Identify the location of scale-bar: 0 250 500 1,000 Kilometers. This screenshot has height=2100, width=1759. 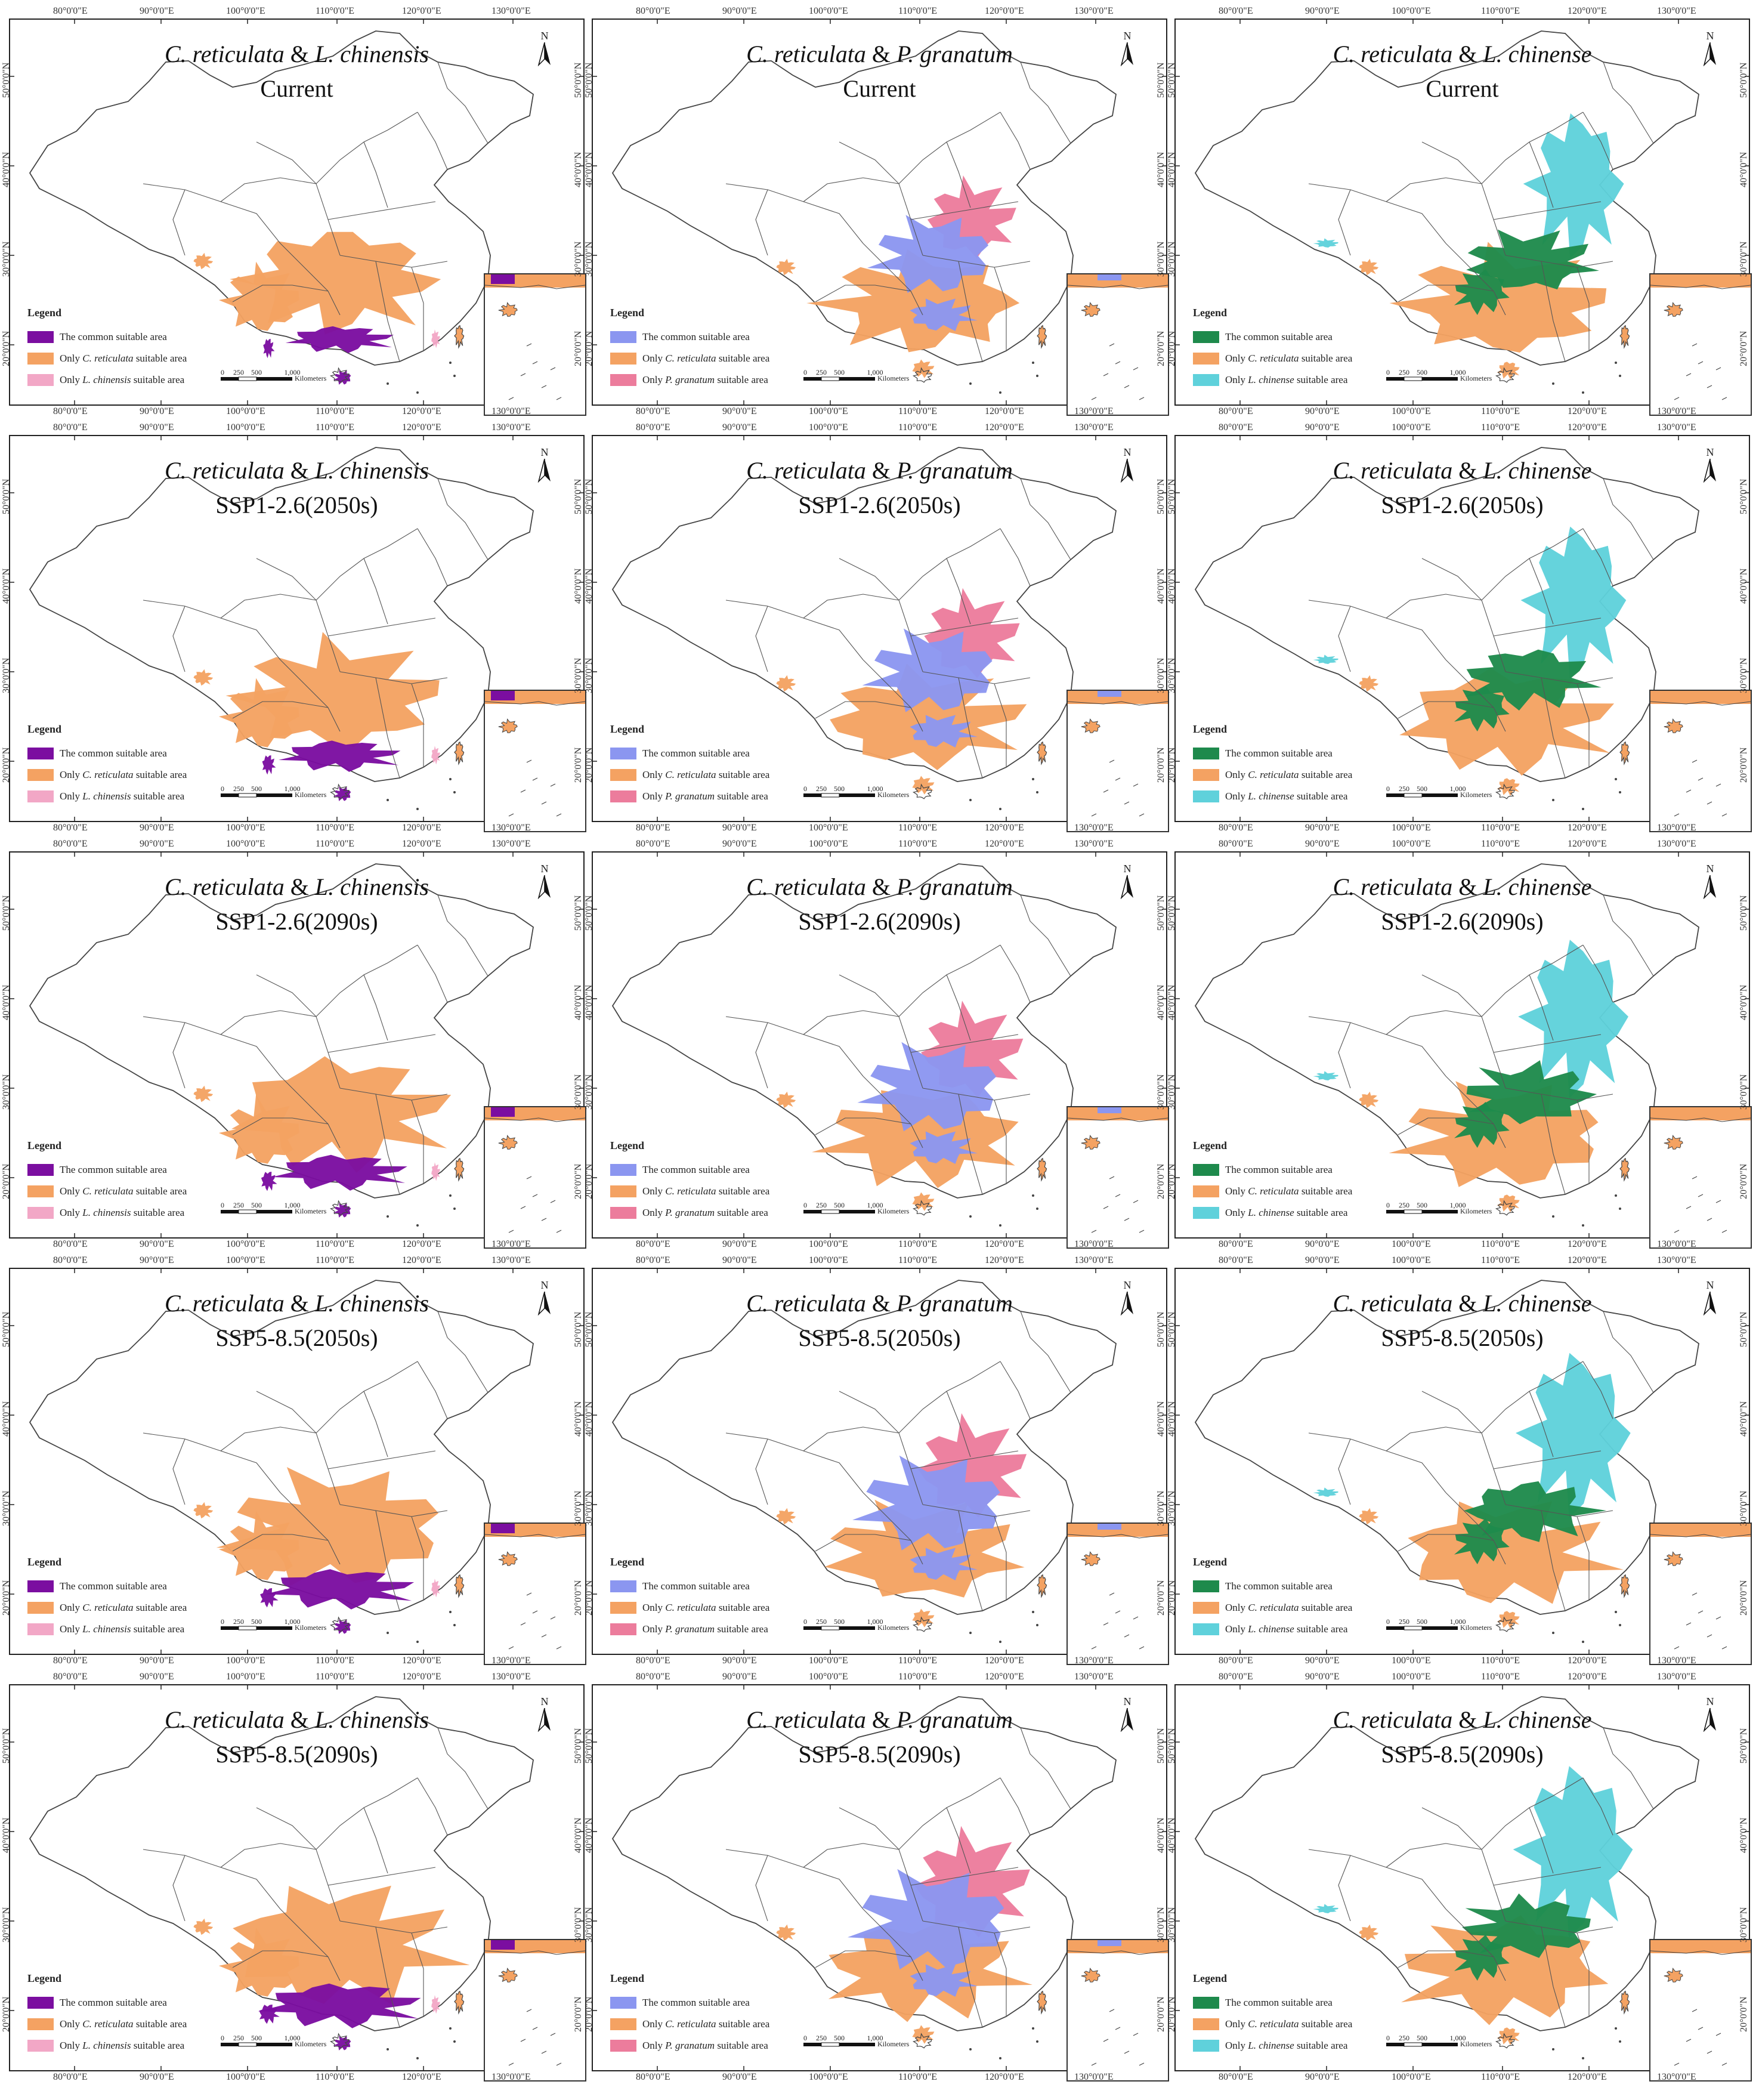
(875, 1211).